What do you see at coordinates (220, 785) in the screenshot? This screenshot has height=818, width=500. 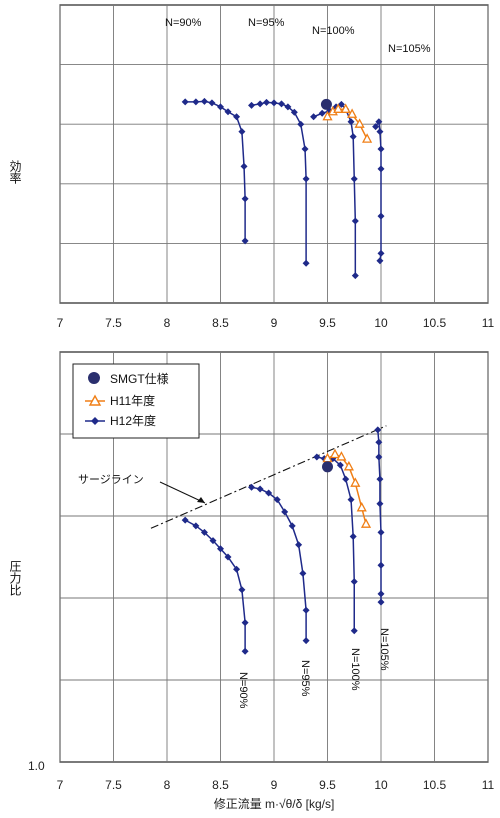 I see `x-tick-label: 8.5` at bounding box center [220, 785].